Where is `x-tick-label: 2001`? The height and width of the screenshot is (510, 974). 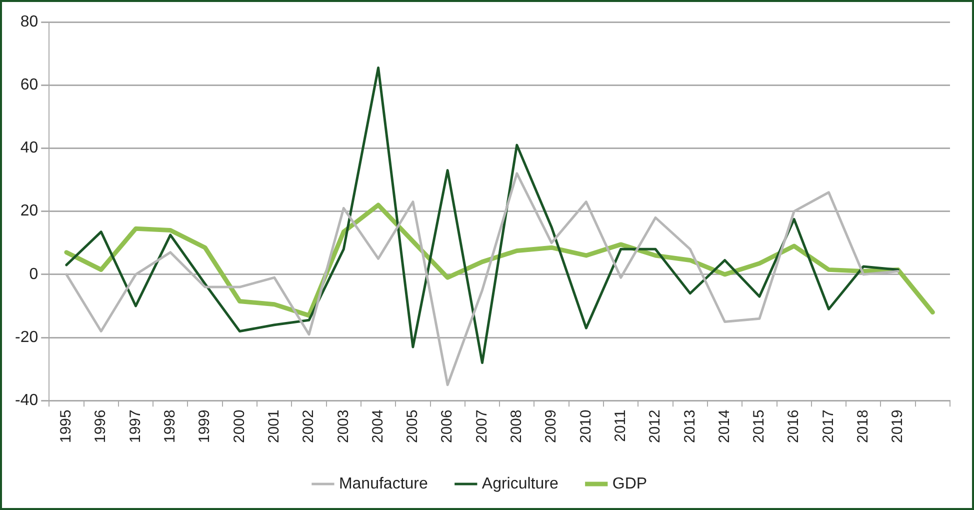
x-tick-label: 2001 is located at coordinates (273, 427).